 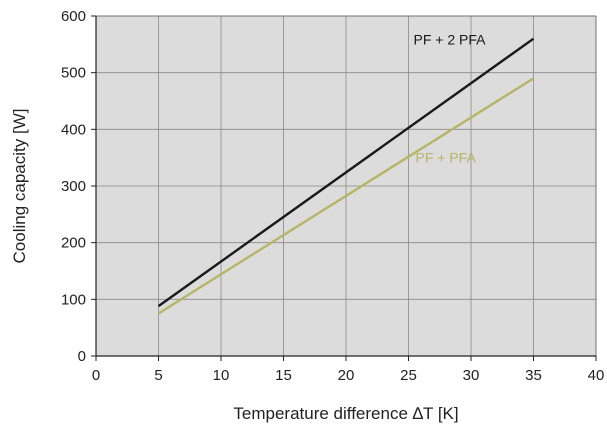 I want to click on x-tick-label: 40, so click(x=596, y=375).